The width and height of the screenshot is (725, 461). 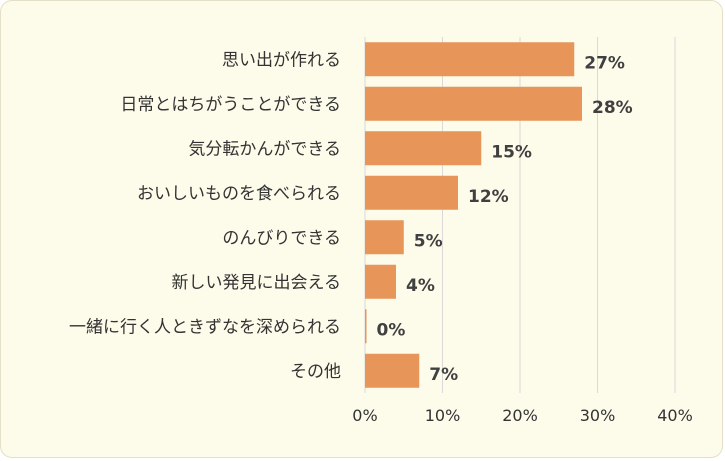 What do you see at coordinates (257, 283) in the screenshot?
I see `category-label: 新しい発見に出会える` at bounding box center [257, 283].